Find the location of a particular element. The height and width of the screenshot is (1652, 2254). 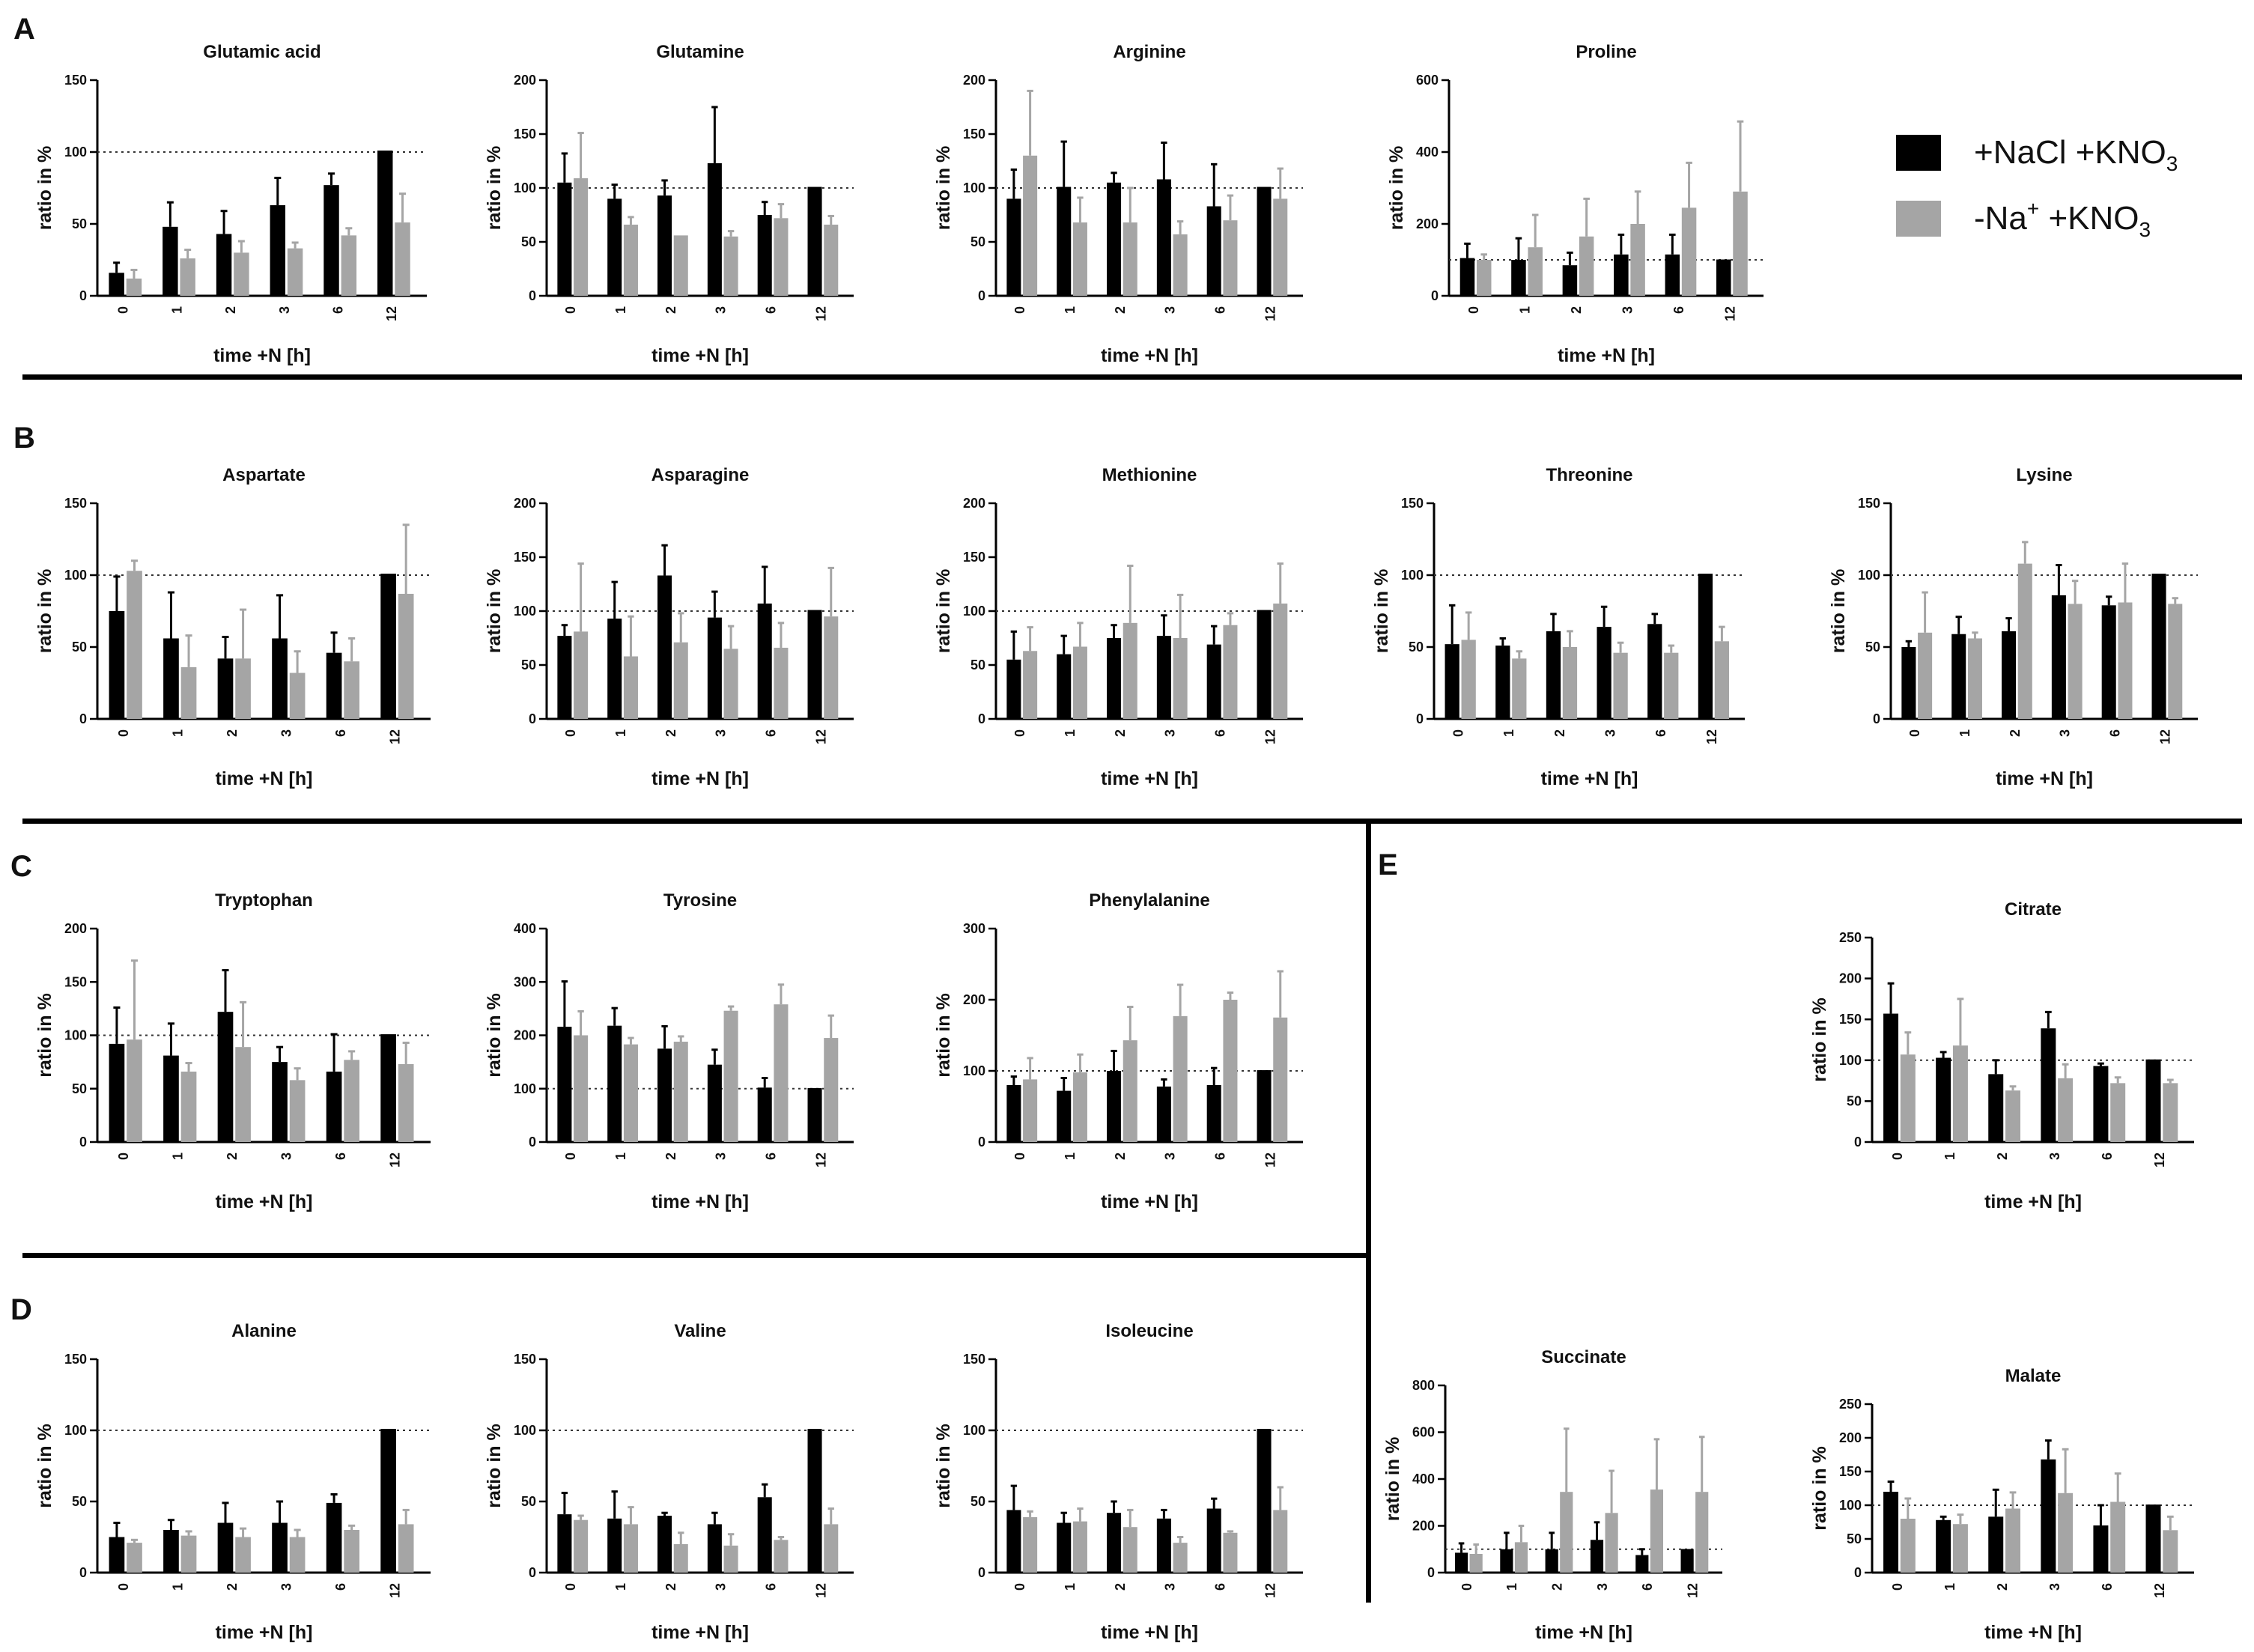

y-tick-label: 300 is located at coordinates (974, 929).